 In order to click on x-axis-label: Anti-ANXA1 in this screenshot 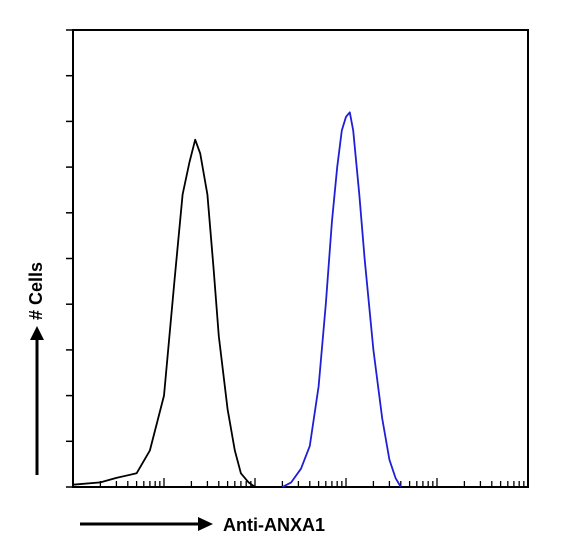, I will do `click(274, 525)`.